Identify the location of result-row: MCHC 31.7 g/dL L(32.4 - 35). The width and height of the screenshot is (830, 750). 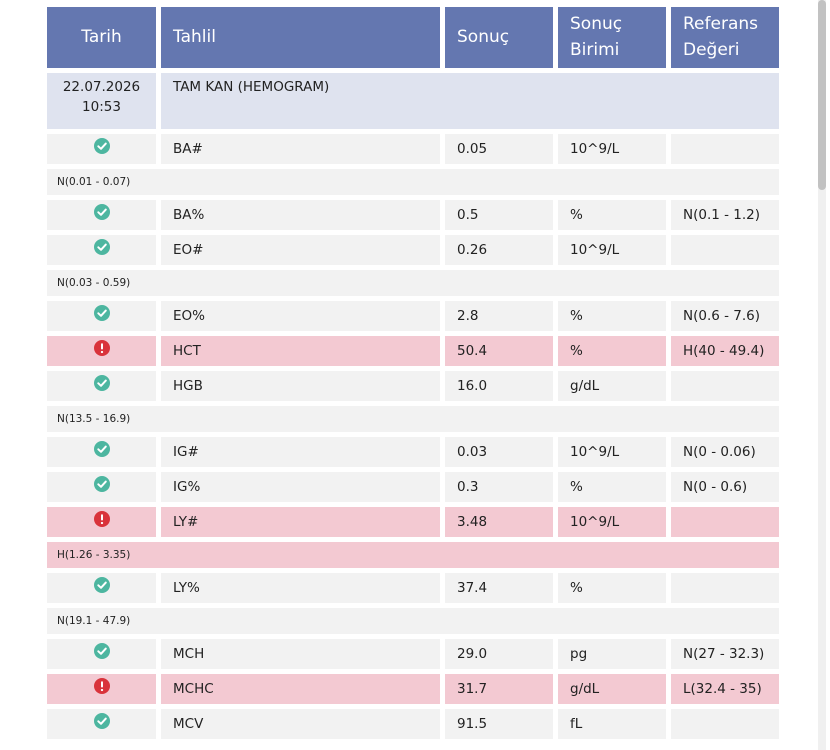
(413, 689).